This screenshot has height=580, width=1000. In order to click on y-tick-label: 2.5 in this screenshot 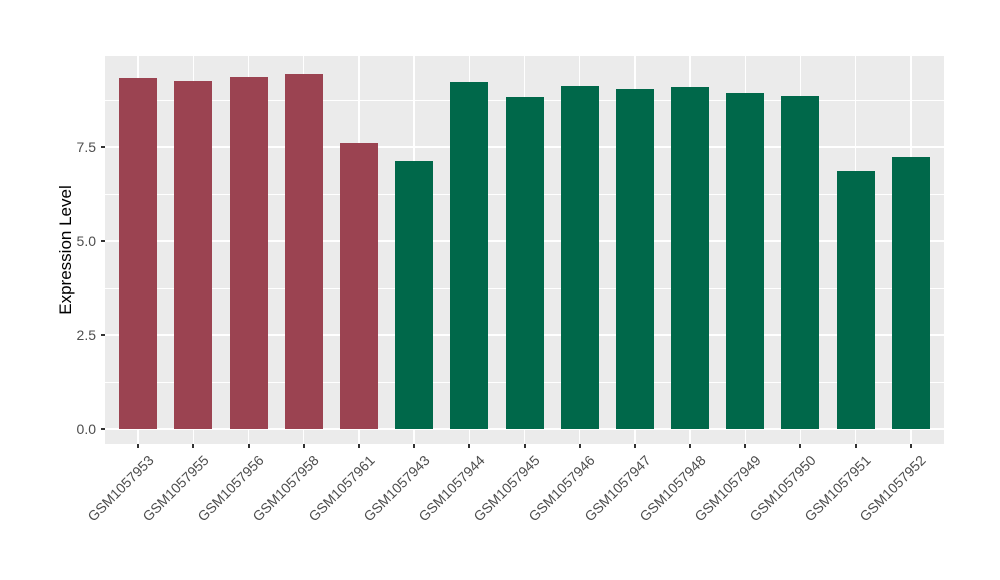, I will do `click(86, 335)`.